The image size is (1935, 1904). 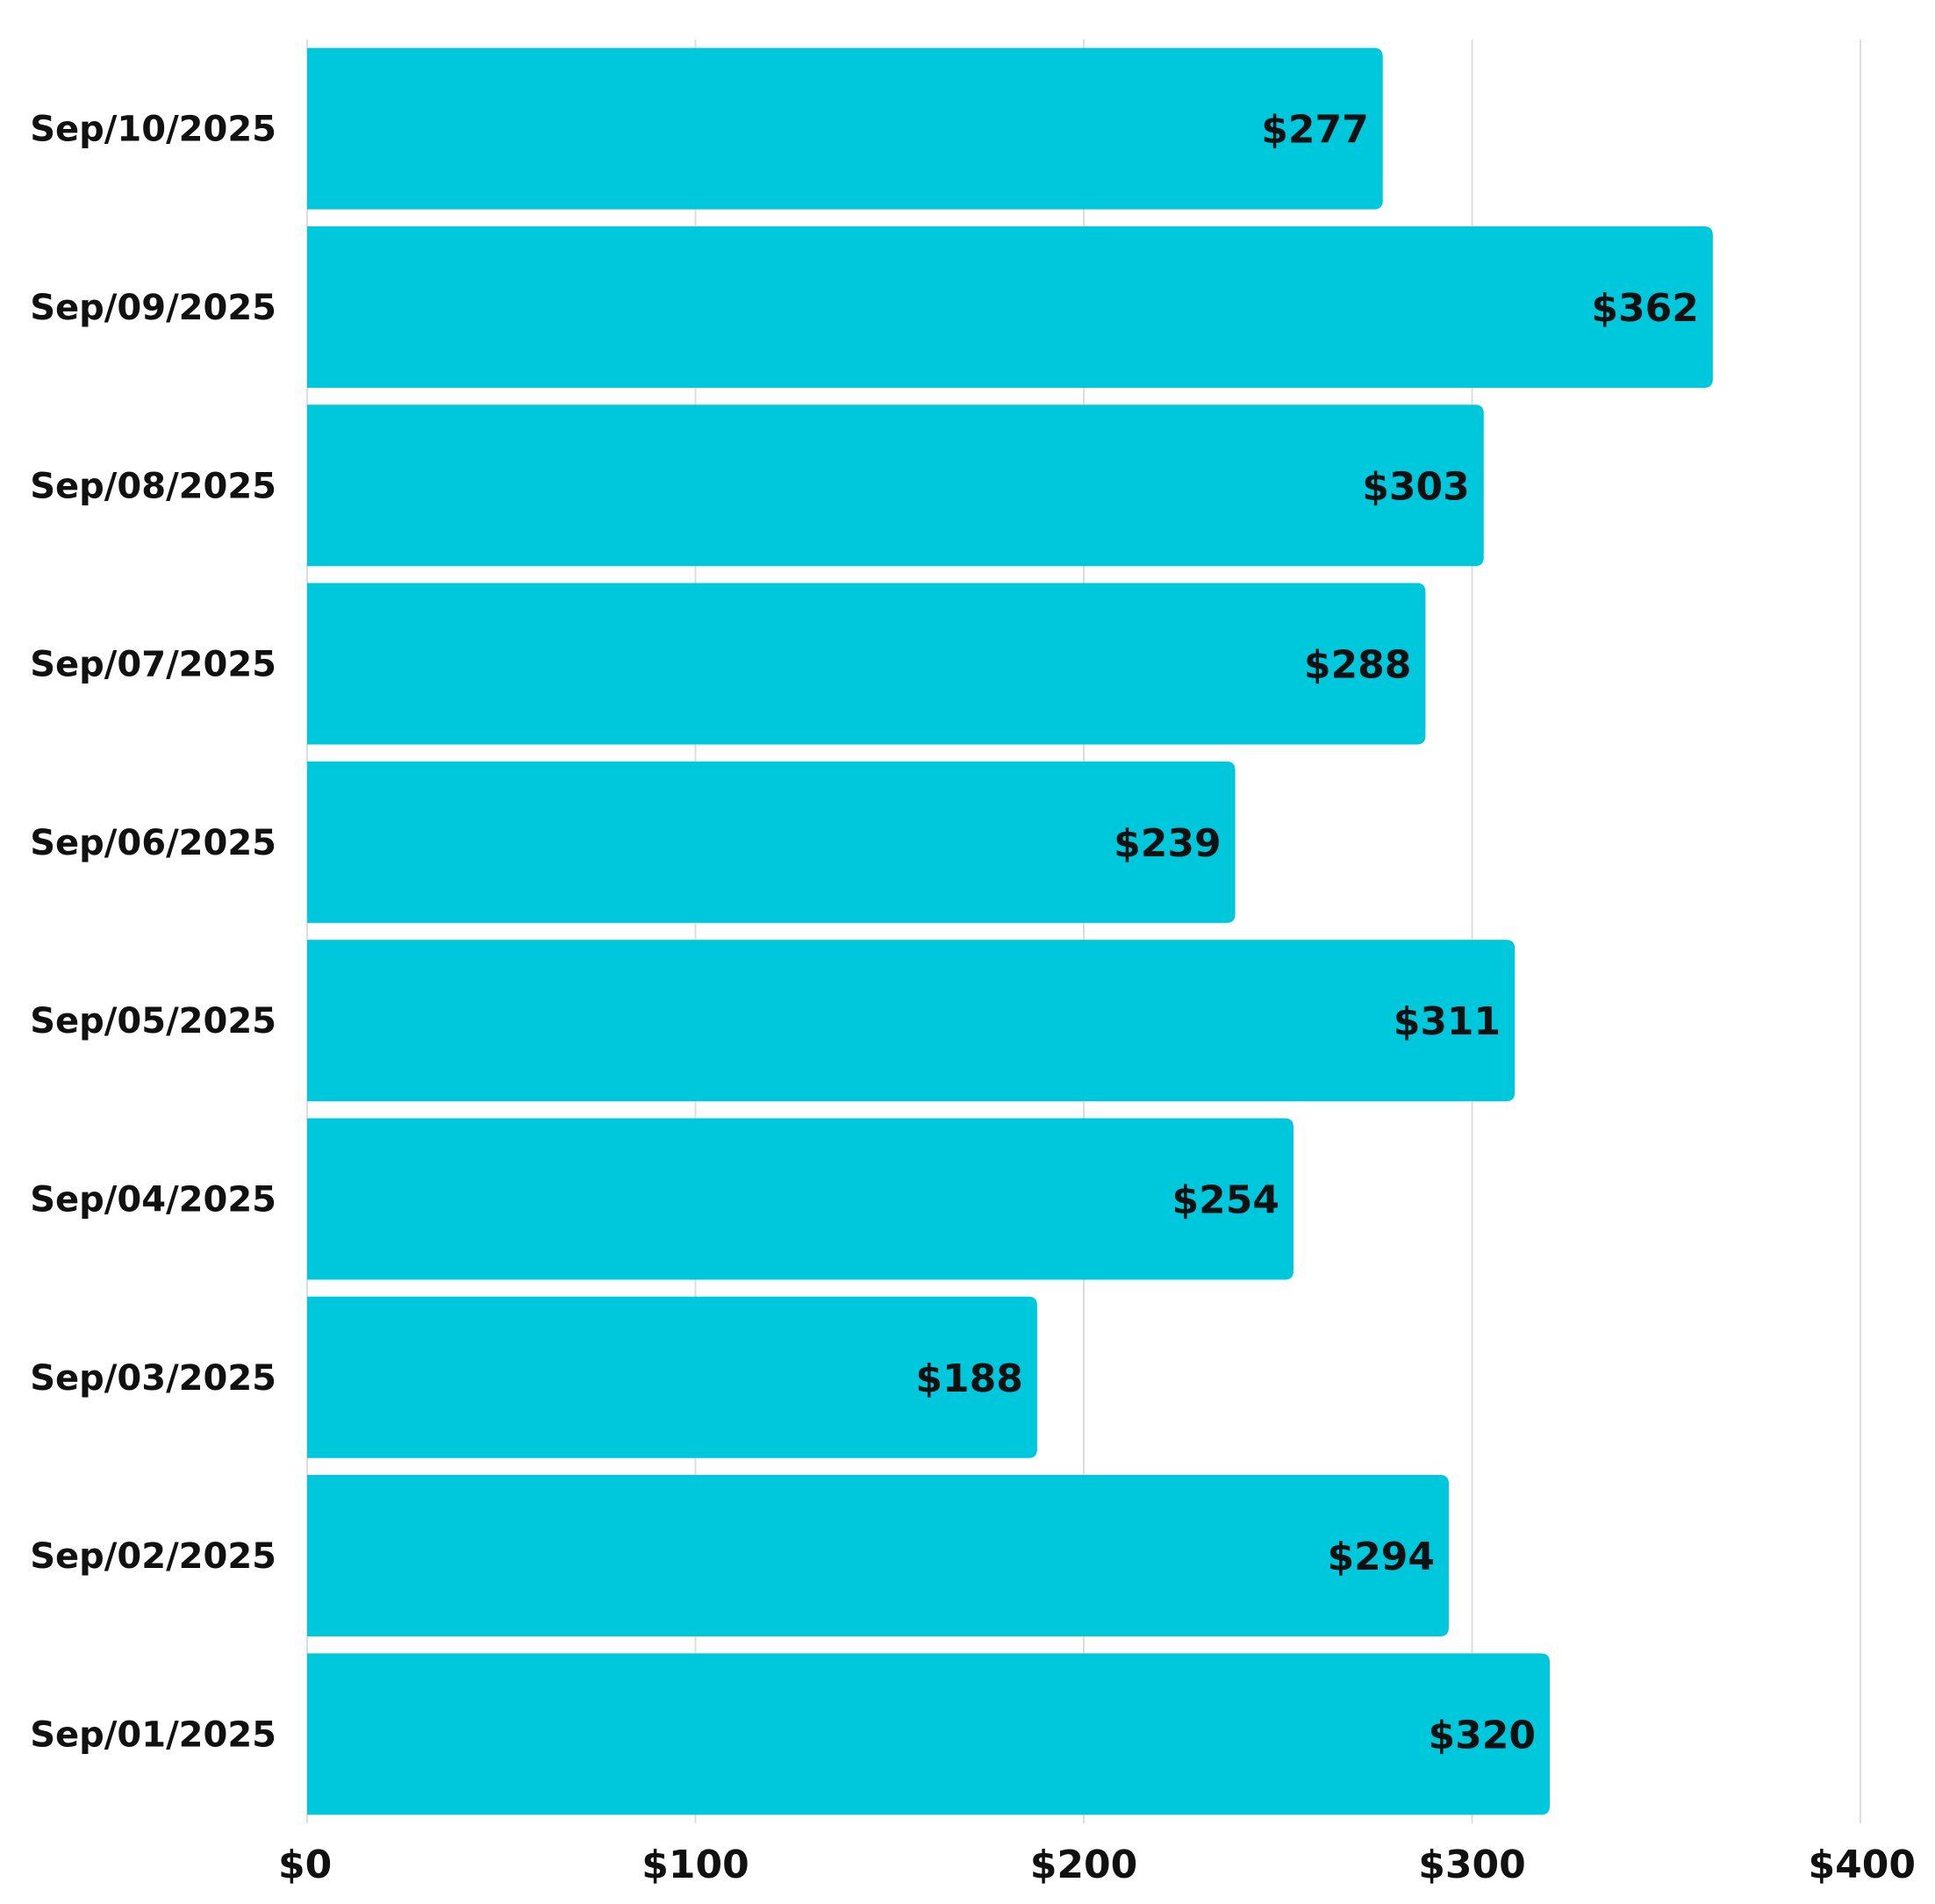 I want to click on x-tick-label: $200, so click(x=1083, y=1865).